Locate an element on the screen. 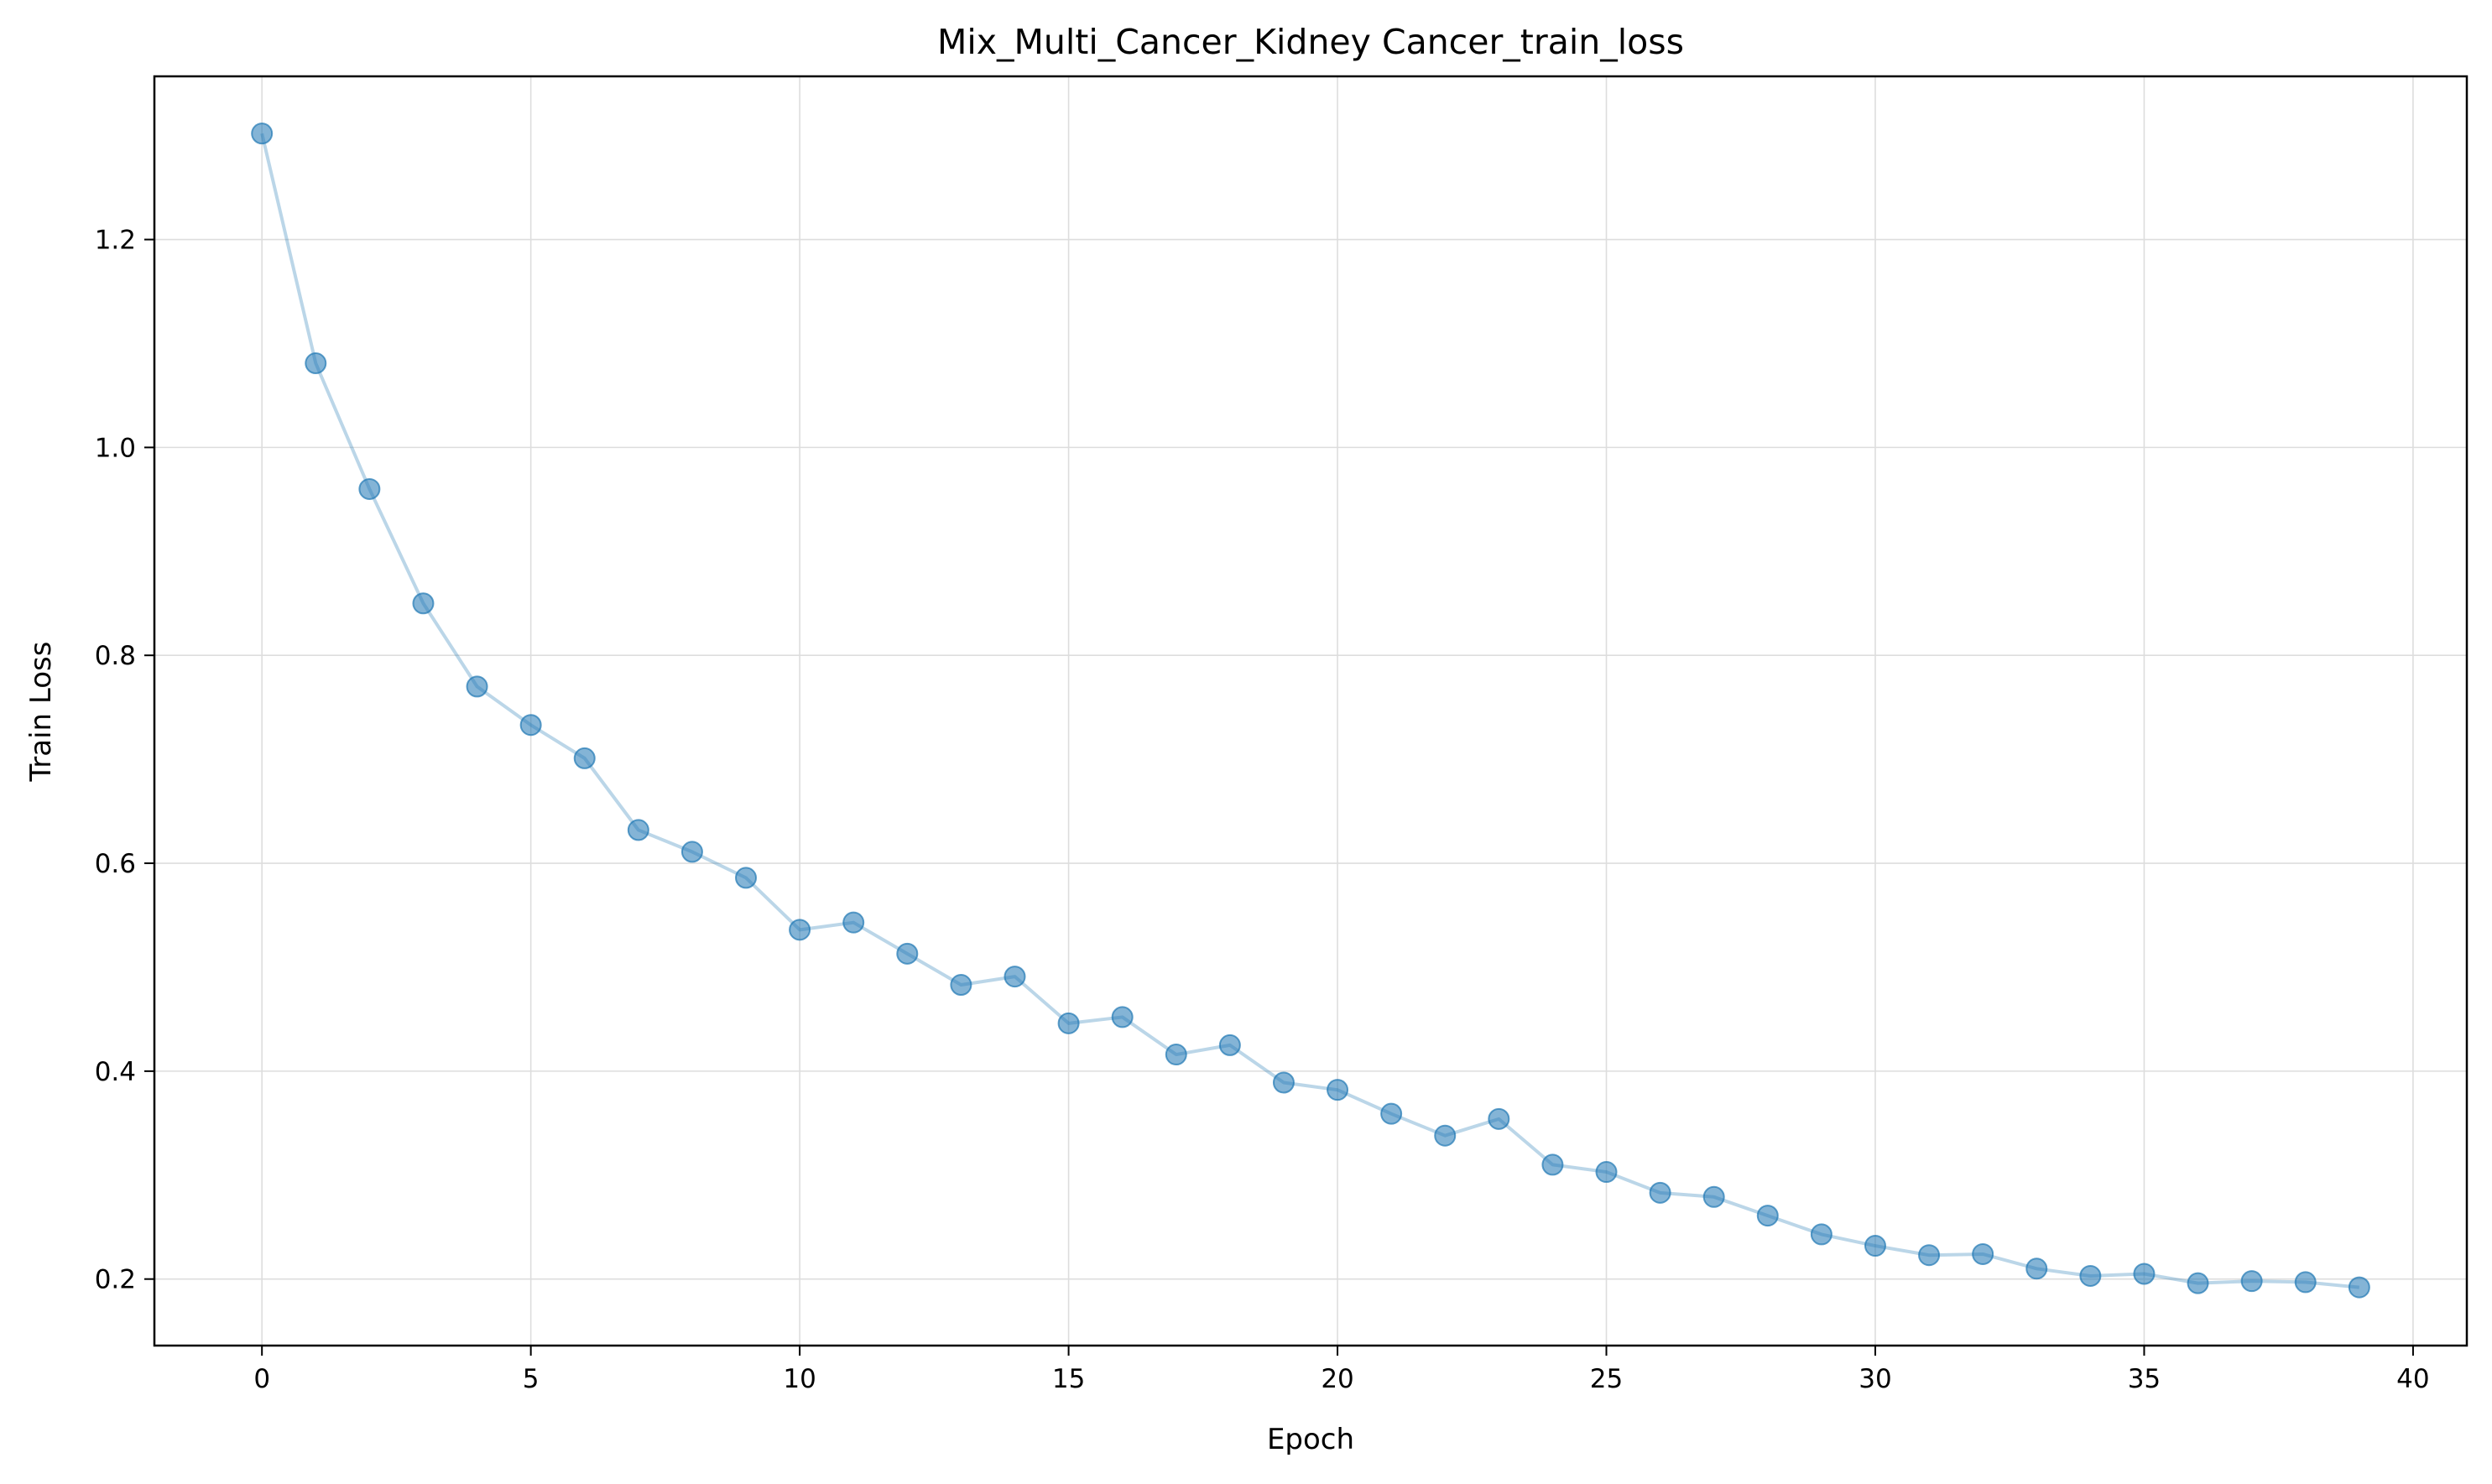 The height and width of the screenshot is (1484, 2492). x-tick-label: 0 is located at coordinates (262, 1379).